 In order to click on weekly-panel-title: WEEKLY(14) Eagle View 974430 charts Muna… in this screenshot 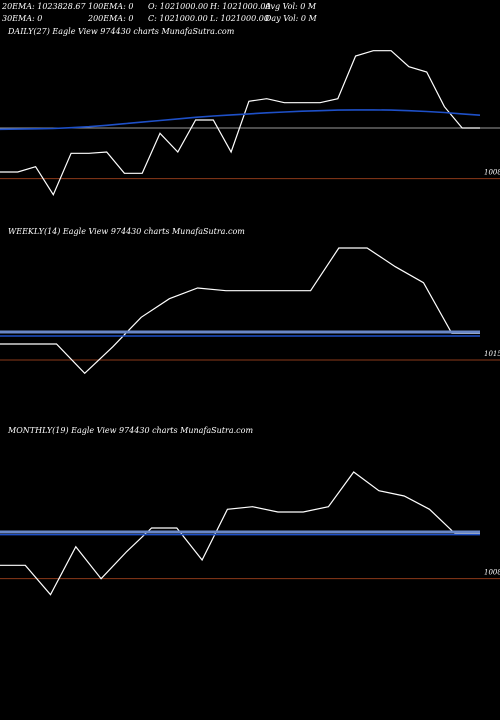, I will do `click(126, 231)`.